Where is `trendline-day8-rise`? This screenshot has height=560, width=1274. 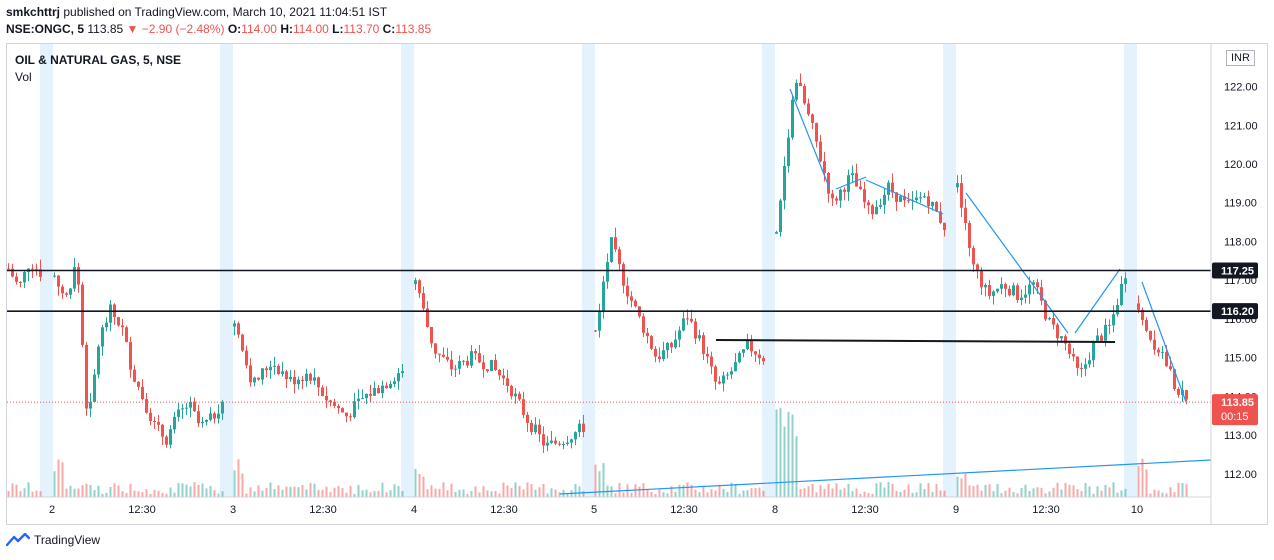
trendline-day8-rise is located at coordinates (851, 183).